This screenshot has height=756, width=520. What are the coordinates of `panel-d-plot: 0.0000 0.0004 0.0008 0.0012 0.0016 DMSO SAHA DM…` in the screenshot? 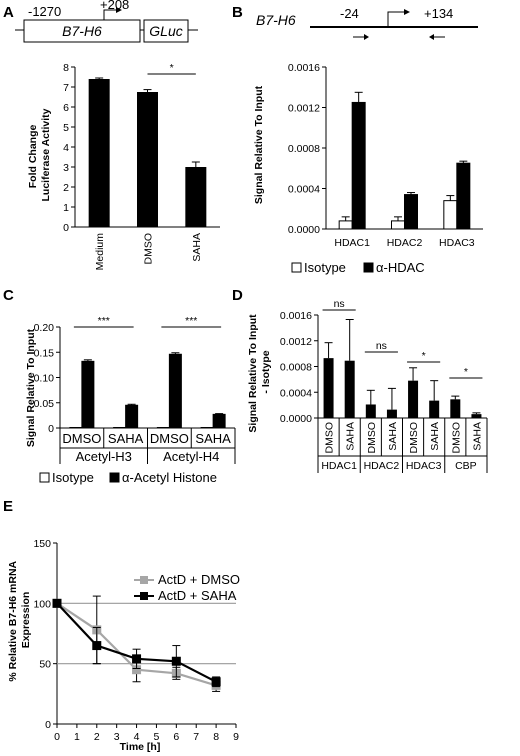 It's located at (384, 385).